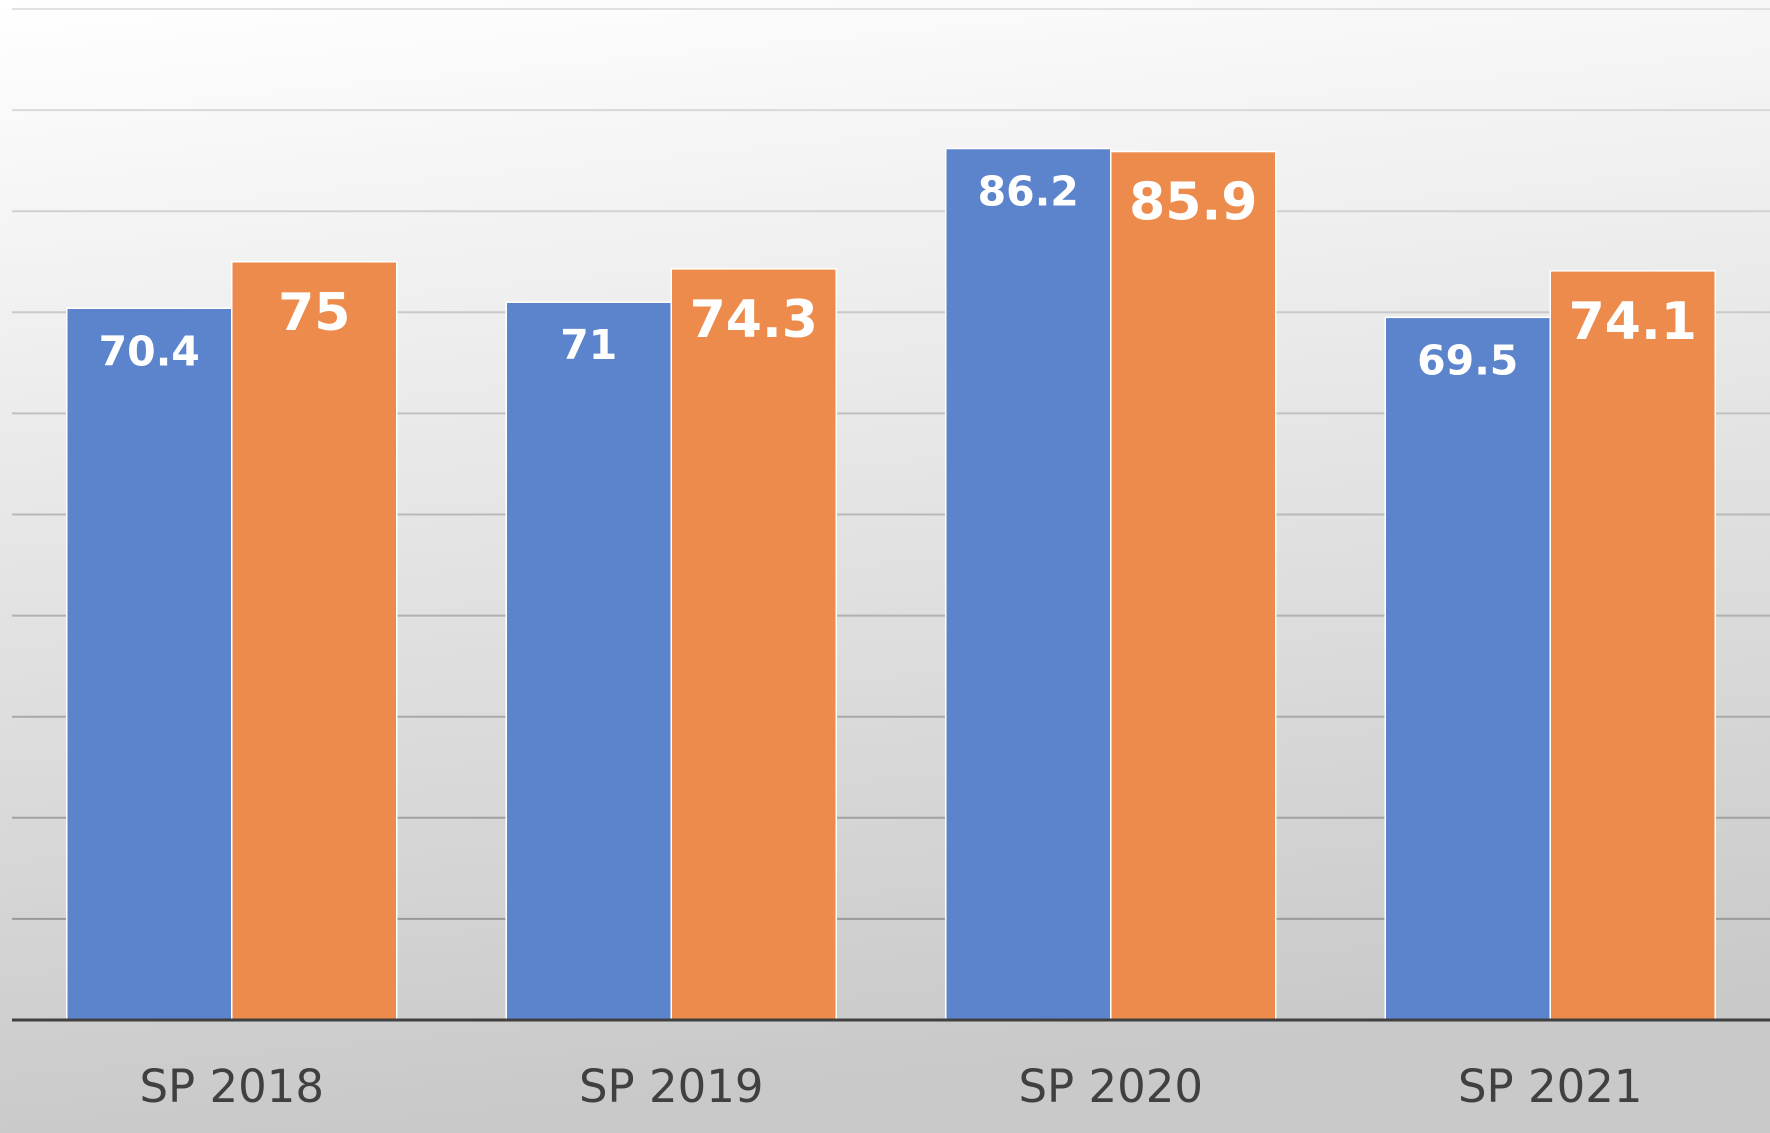 The image size is (1770, 1133). What do you see at coordinates (588, 345) in the screenshot?
I see `data-label: 71` at bounding box center [588, 345].